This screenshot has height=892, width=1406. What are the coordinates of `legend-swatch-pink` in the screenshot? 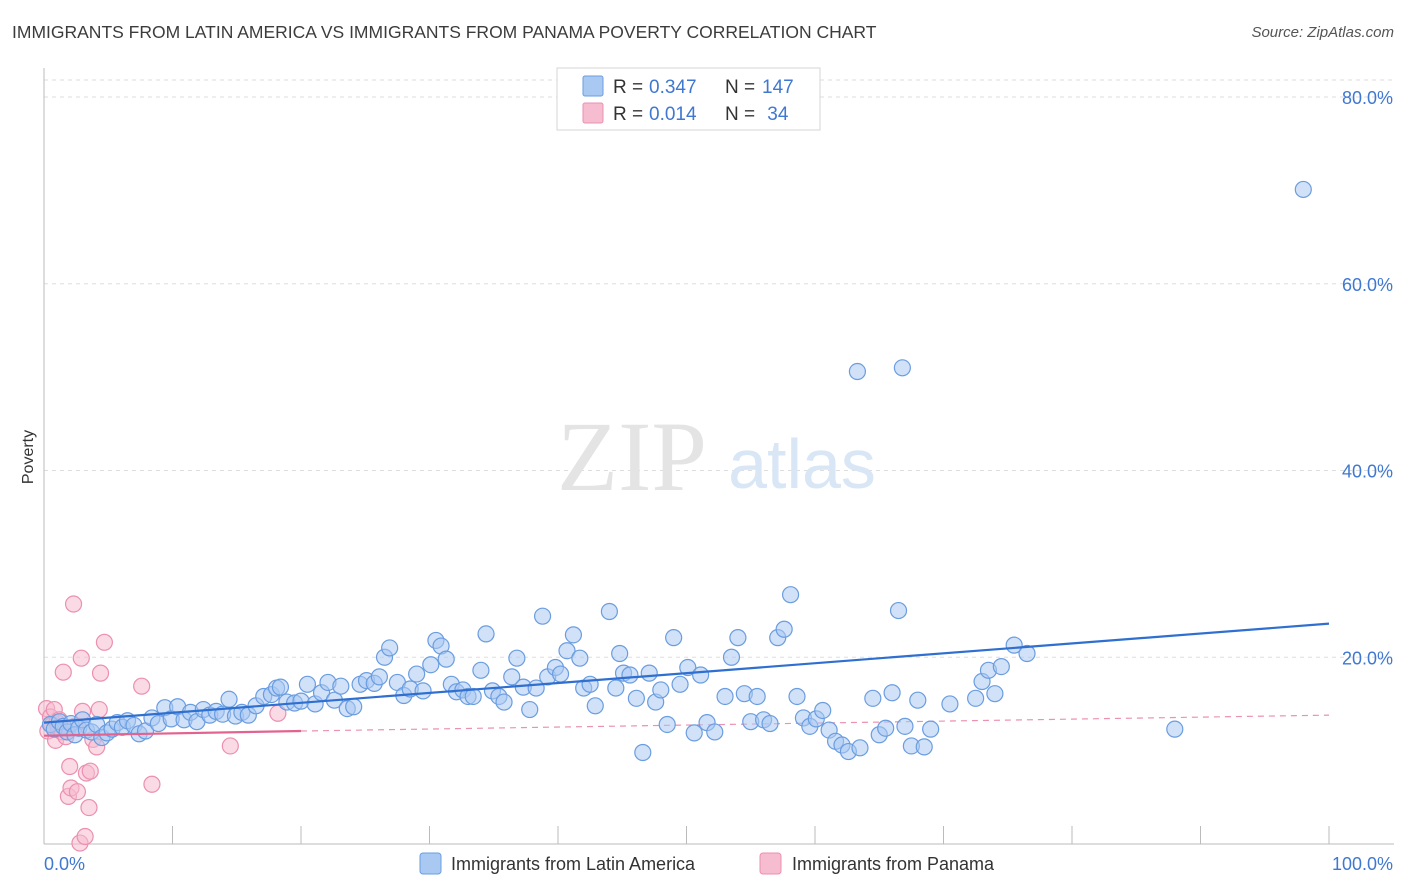 It's located at (593, 113).